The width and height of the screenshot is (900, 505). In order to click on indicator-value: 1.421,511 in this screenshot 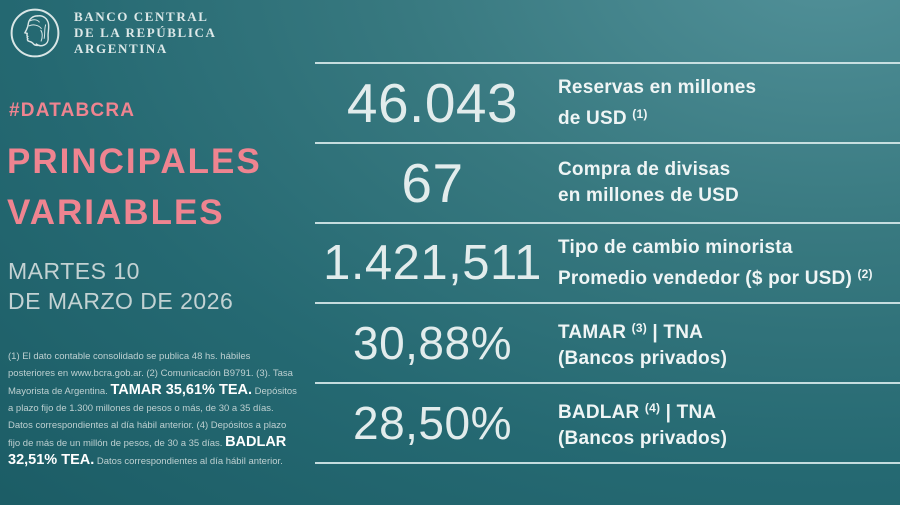, I will do `click(432, 263)`.